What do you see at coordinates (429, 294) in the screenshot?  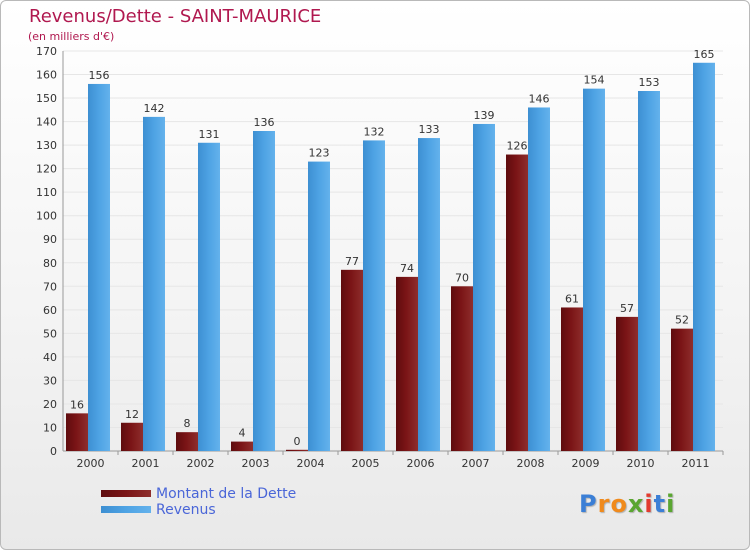 I see `bar-revenus-2006` at bounding box center [429, 294].